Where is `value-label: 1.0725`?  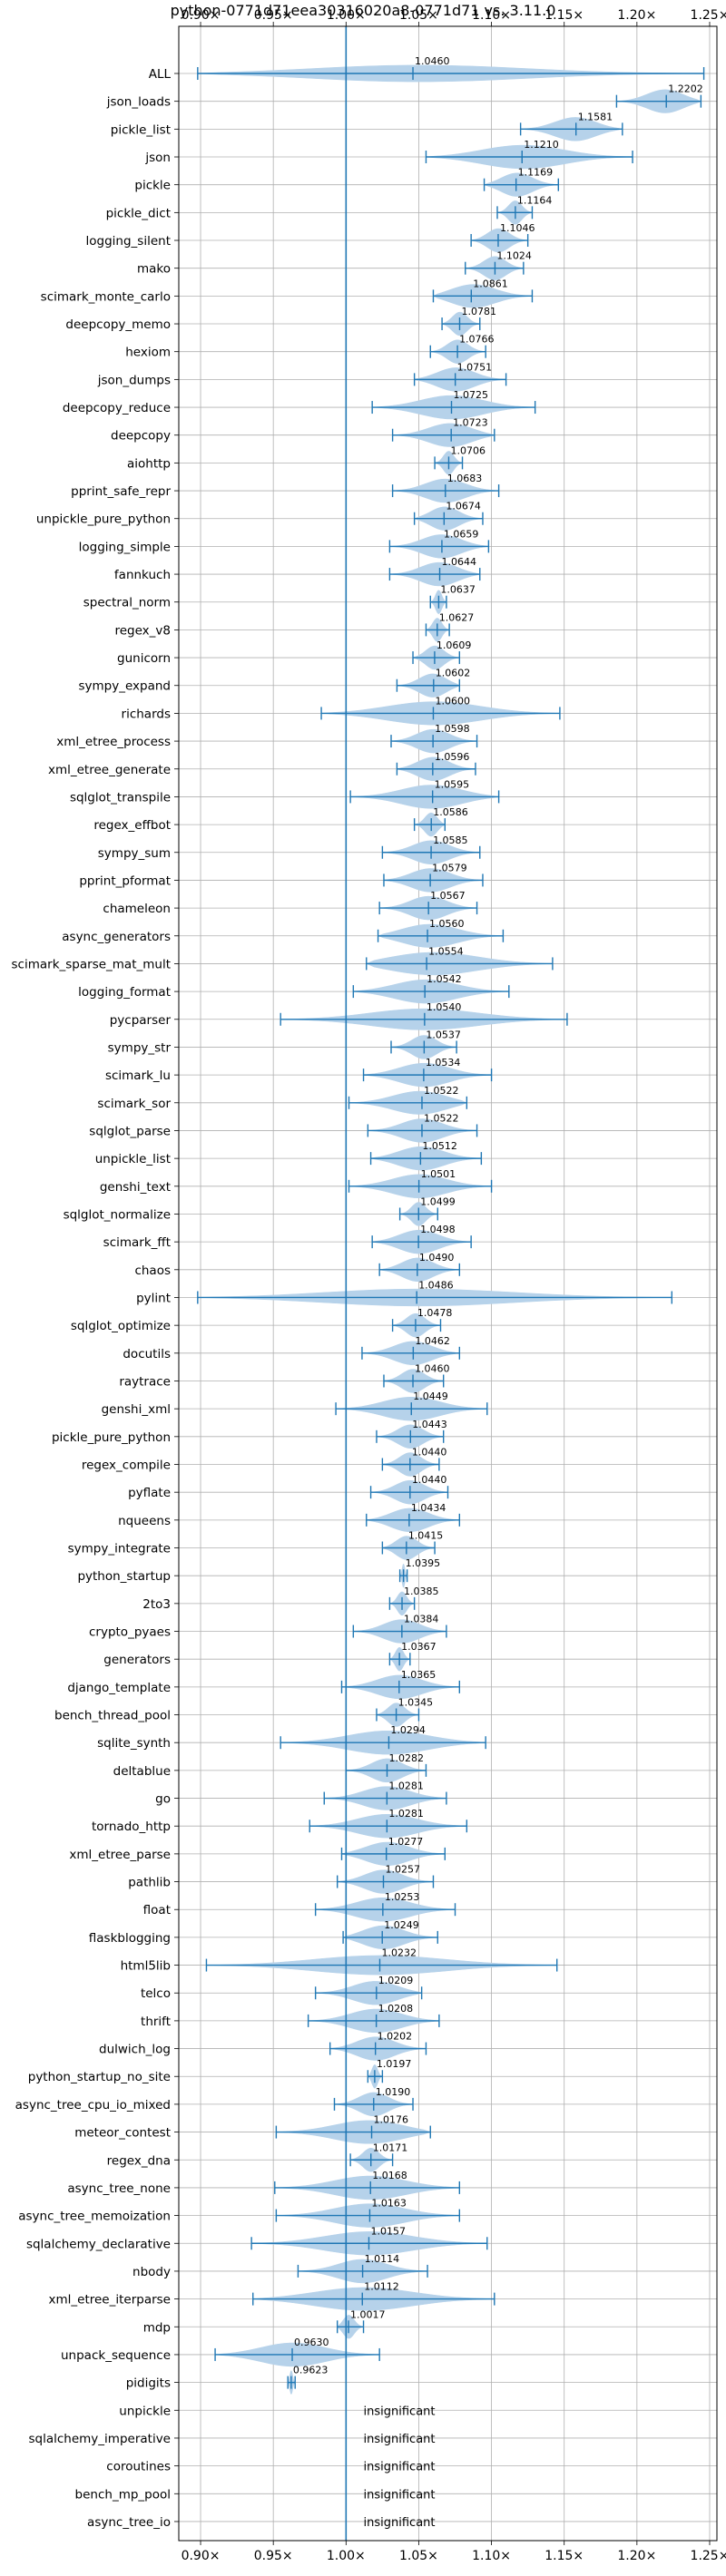
value-label: 1.0725 is located at coordinates (471, 395).